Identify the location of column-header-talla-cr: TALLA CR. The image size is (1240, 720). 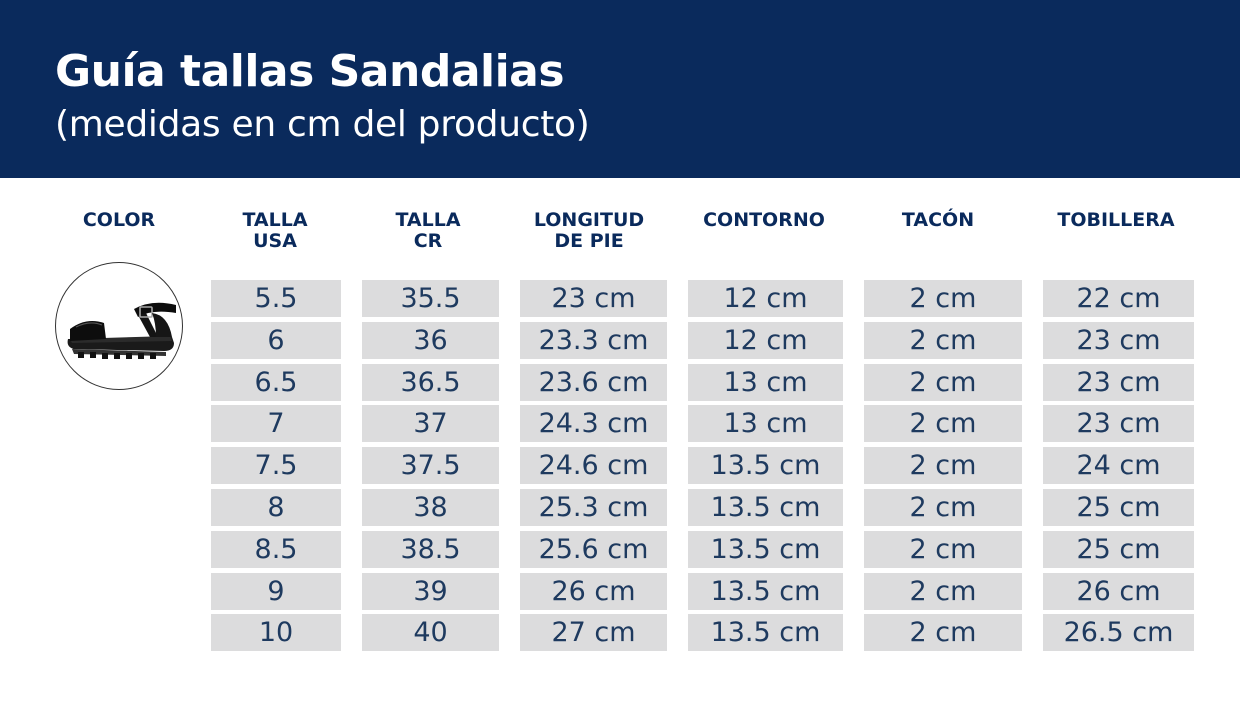
(428, 230).